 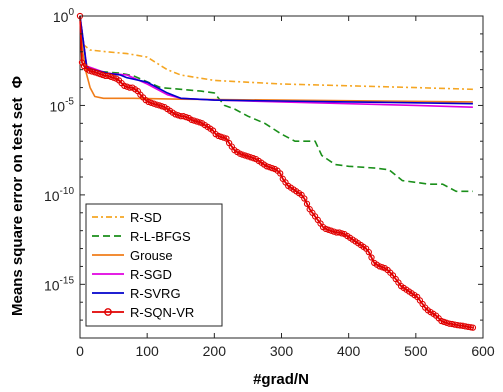 I want to click on y-tick-label: 10⁻⁵, so click(x=62, y=105).